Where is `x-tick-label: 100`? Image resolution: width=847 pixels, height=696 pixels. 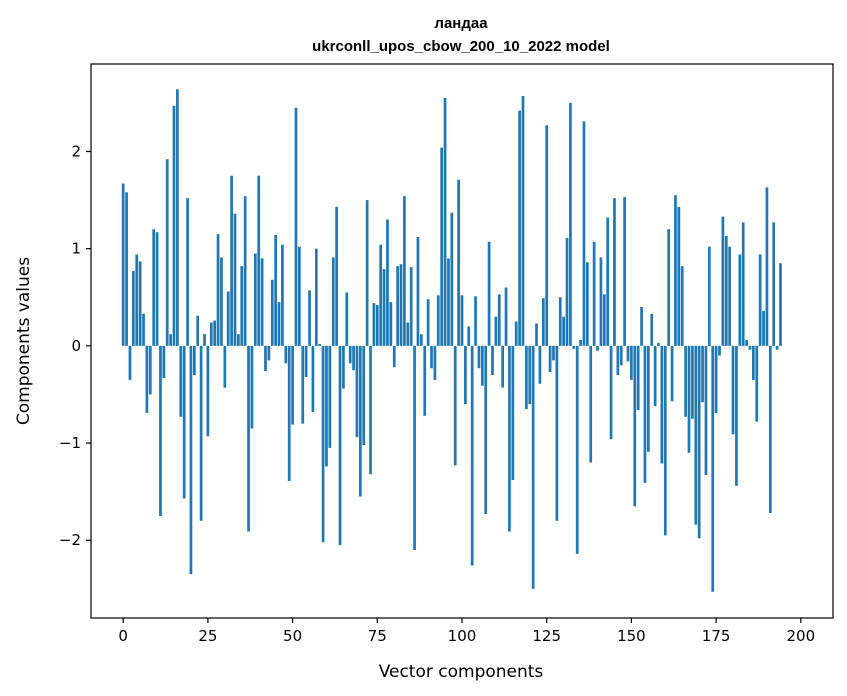
x-tick-label: 100 is located at coordinates (462, 636).